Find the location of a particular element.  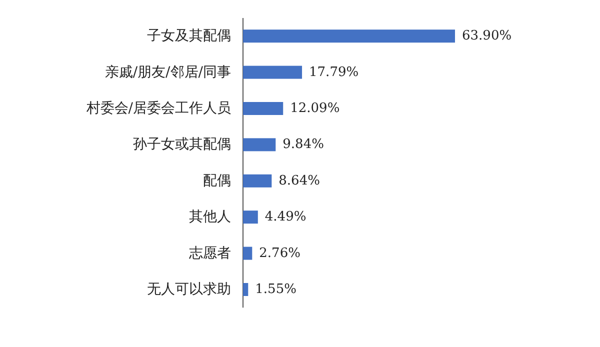

y-tick-label: 志愿者 is located at coordinates (210, 253).